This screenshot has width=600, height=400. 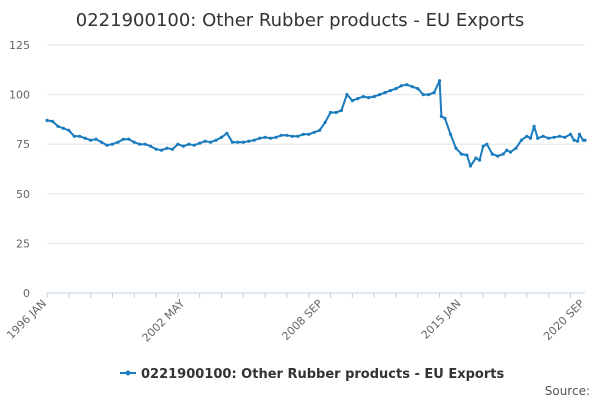 What do you see at coordinates (302, 320) in the screenshot?
I see `x-tick-label: 2008 SEP` at bounding box center [302, 320].